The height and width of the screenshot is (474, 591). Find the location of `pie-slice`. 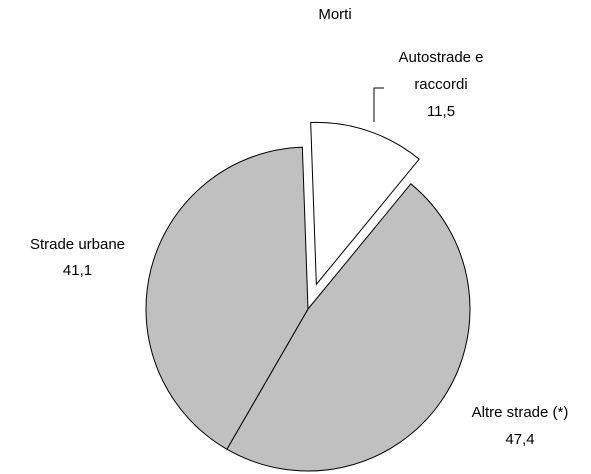

pie-slice is located at coordinates (365, 203).